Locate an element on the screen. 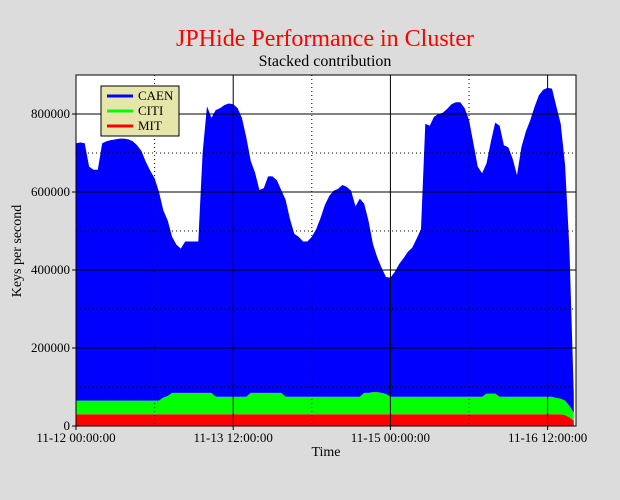  x-tick-label: 11-15 00:00:00 is located at coordinates (390, 437).